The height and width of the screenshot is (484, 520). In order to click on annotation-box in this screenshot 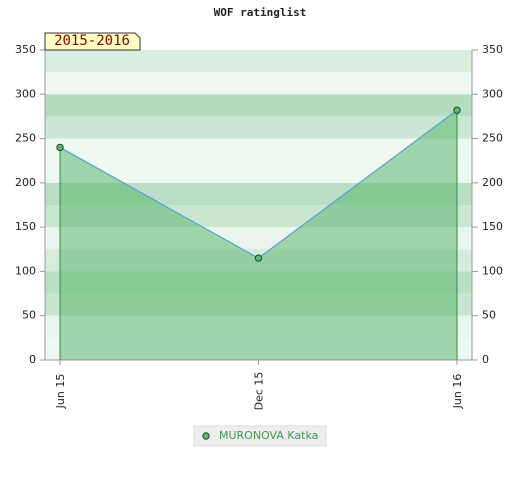, I will do `click(92, 41)`.